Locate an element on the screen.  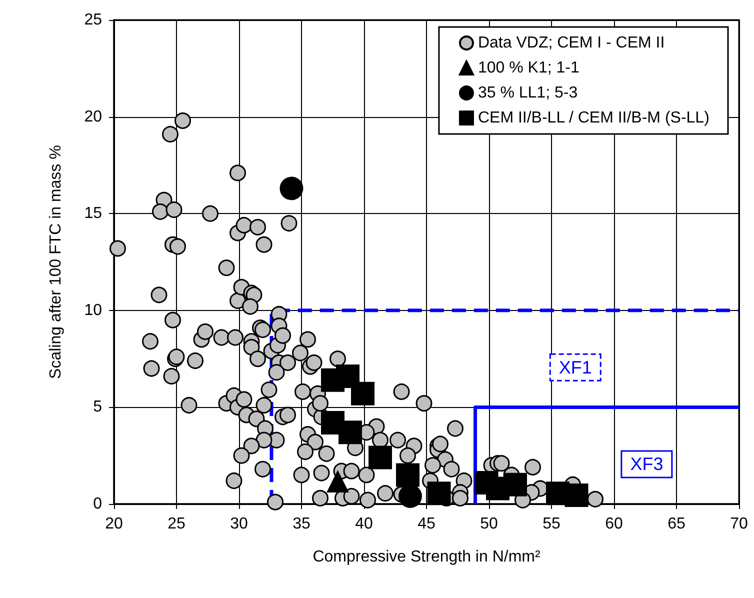
x-tick-label: 65 is located at coordinates (677, 524).